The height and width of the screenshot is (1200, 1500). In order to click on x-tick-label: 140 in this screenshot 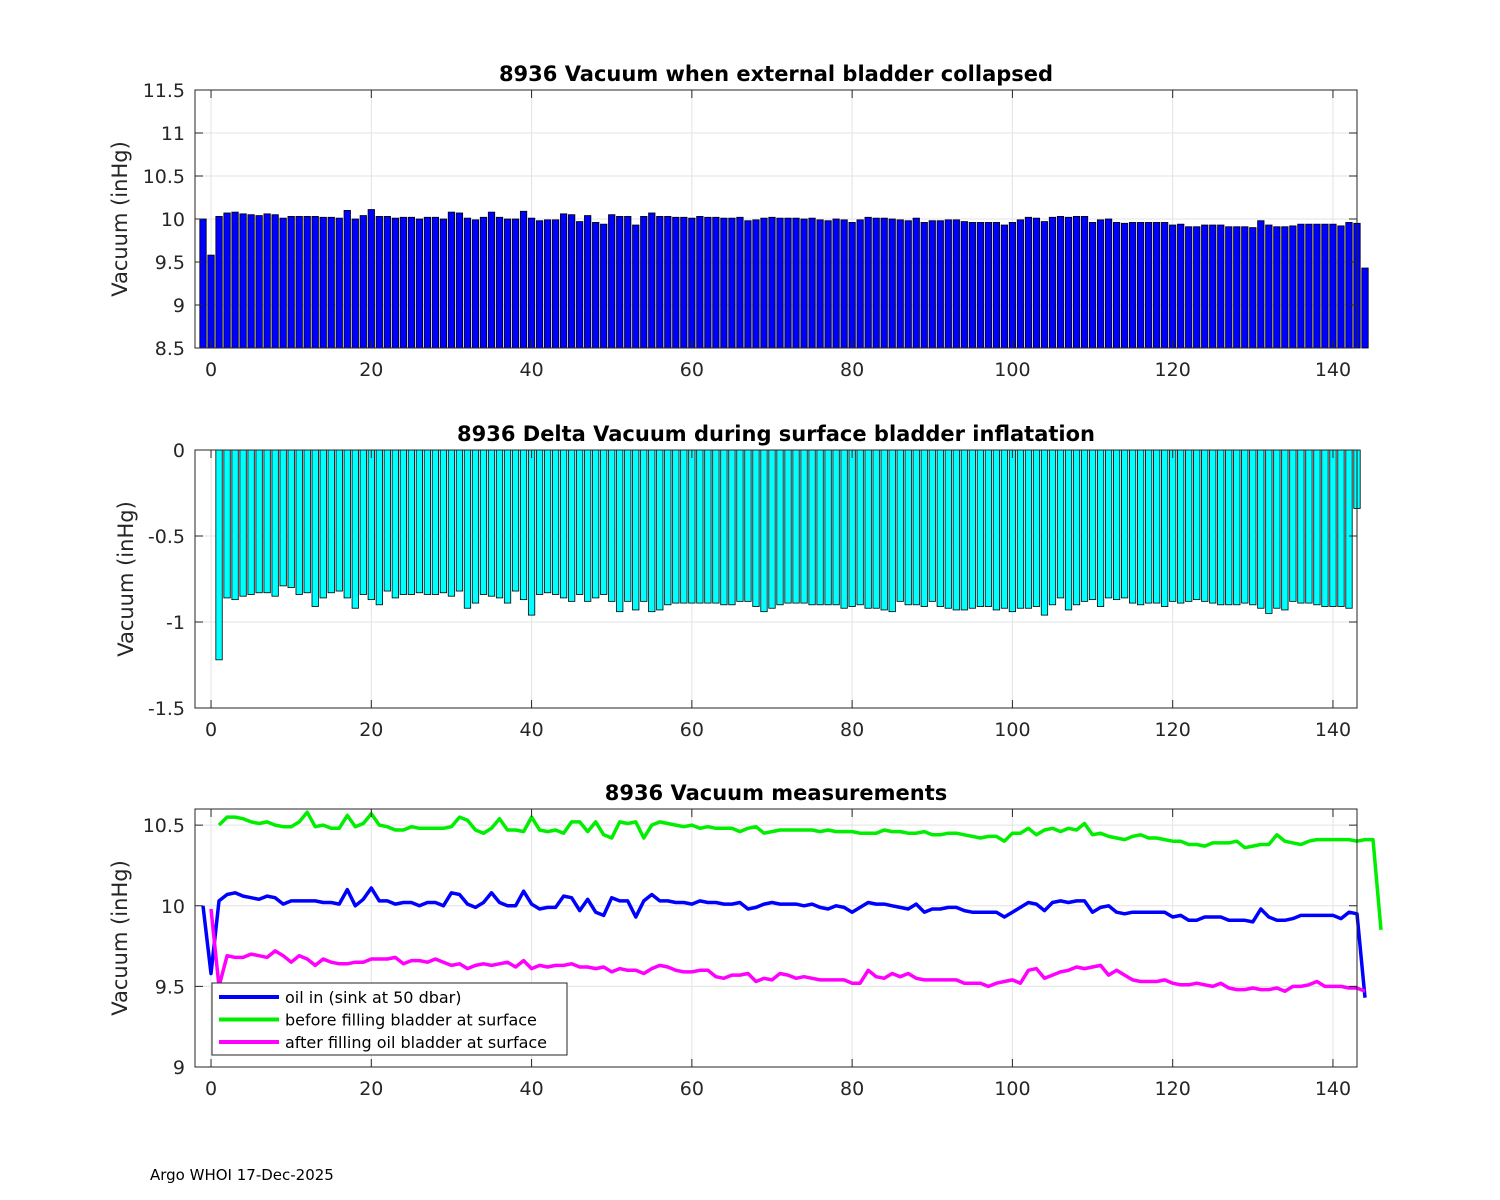, I will do `click(1333, 1089)`.